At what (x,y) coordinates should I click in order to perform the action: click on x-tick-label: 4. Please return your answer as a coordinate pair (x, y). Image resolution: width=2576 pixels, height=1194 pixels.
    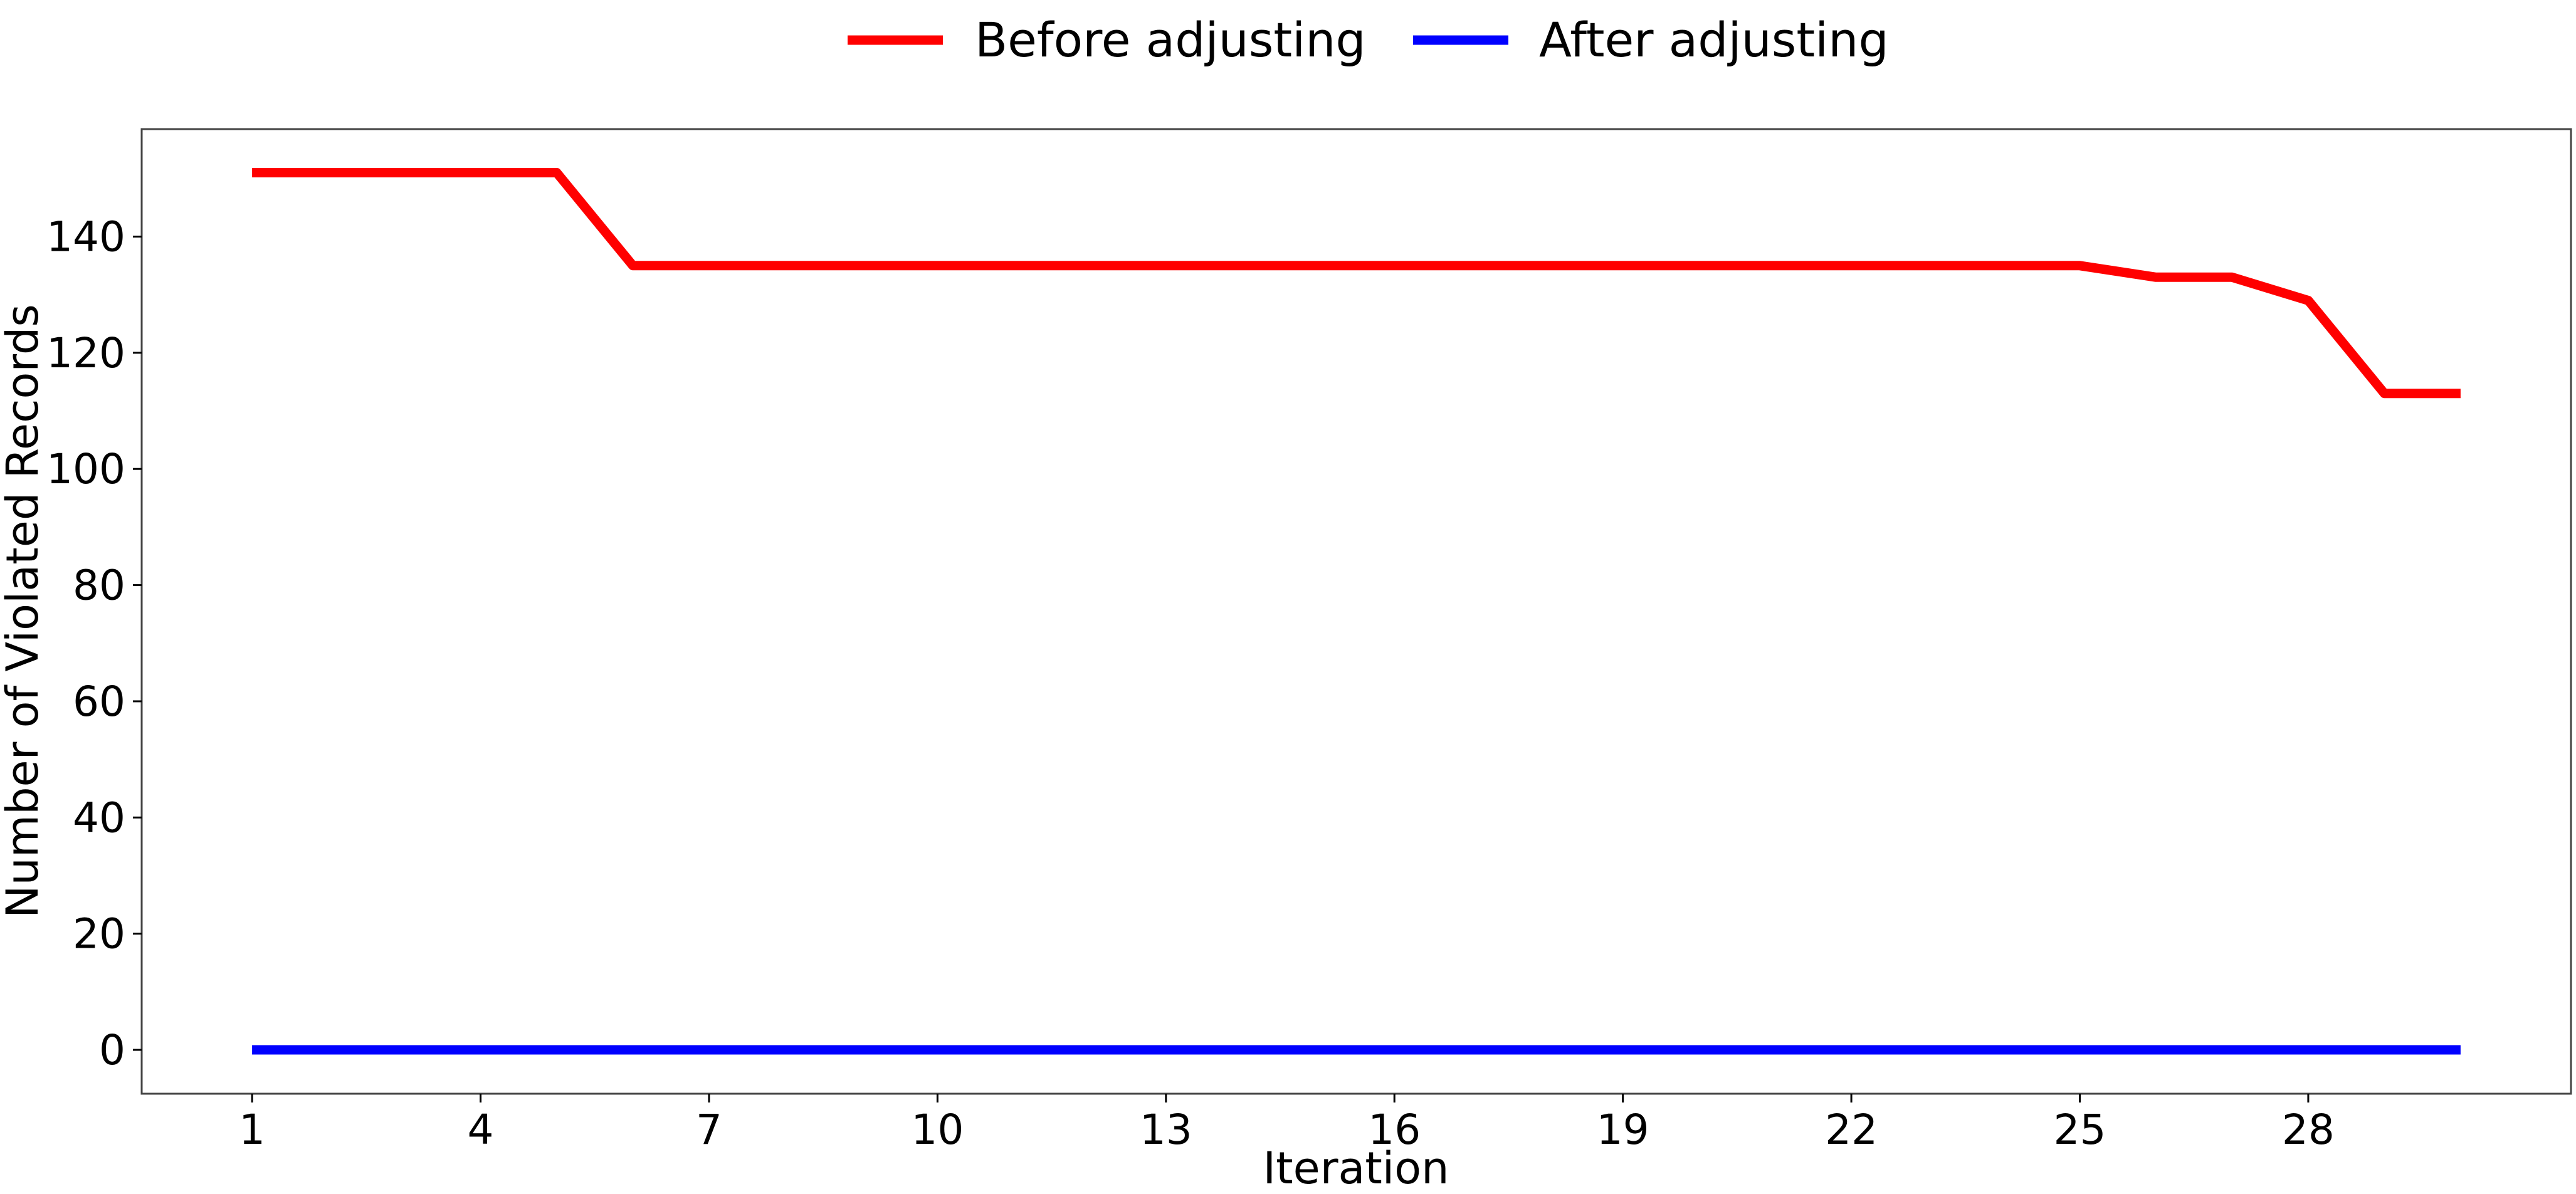
    Looking at the image, I should click on (481, 1130).